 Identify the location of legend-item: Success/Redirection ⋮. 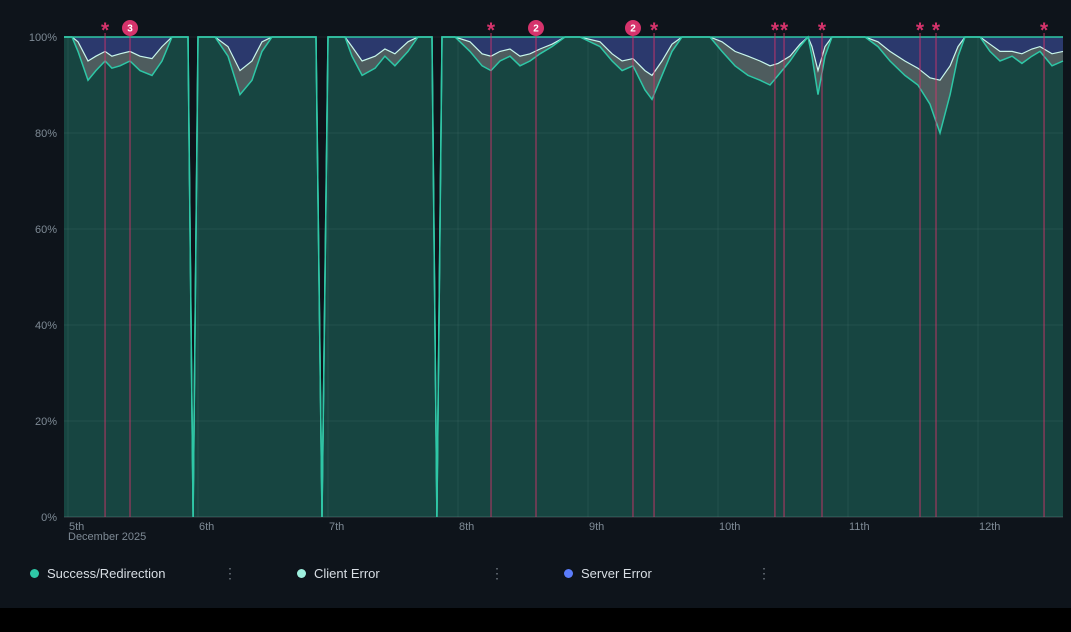
(136, 573).